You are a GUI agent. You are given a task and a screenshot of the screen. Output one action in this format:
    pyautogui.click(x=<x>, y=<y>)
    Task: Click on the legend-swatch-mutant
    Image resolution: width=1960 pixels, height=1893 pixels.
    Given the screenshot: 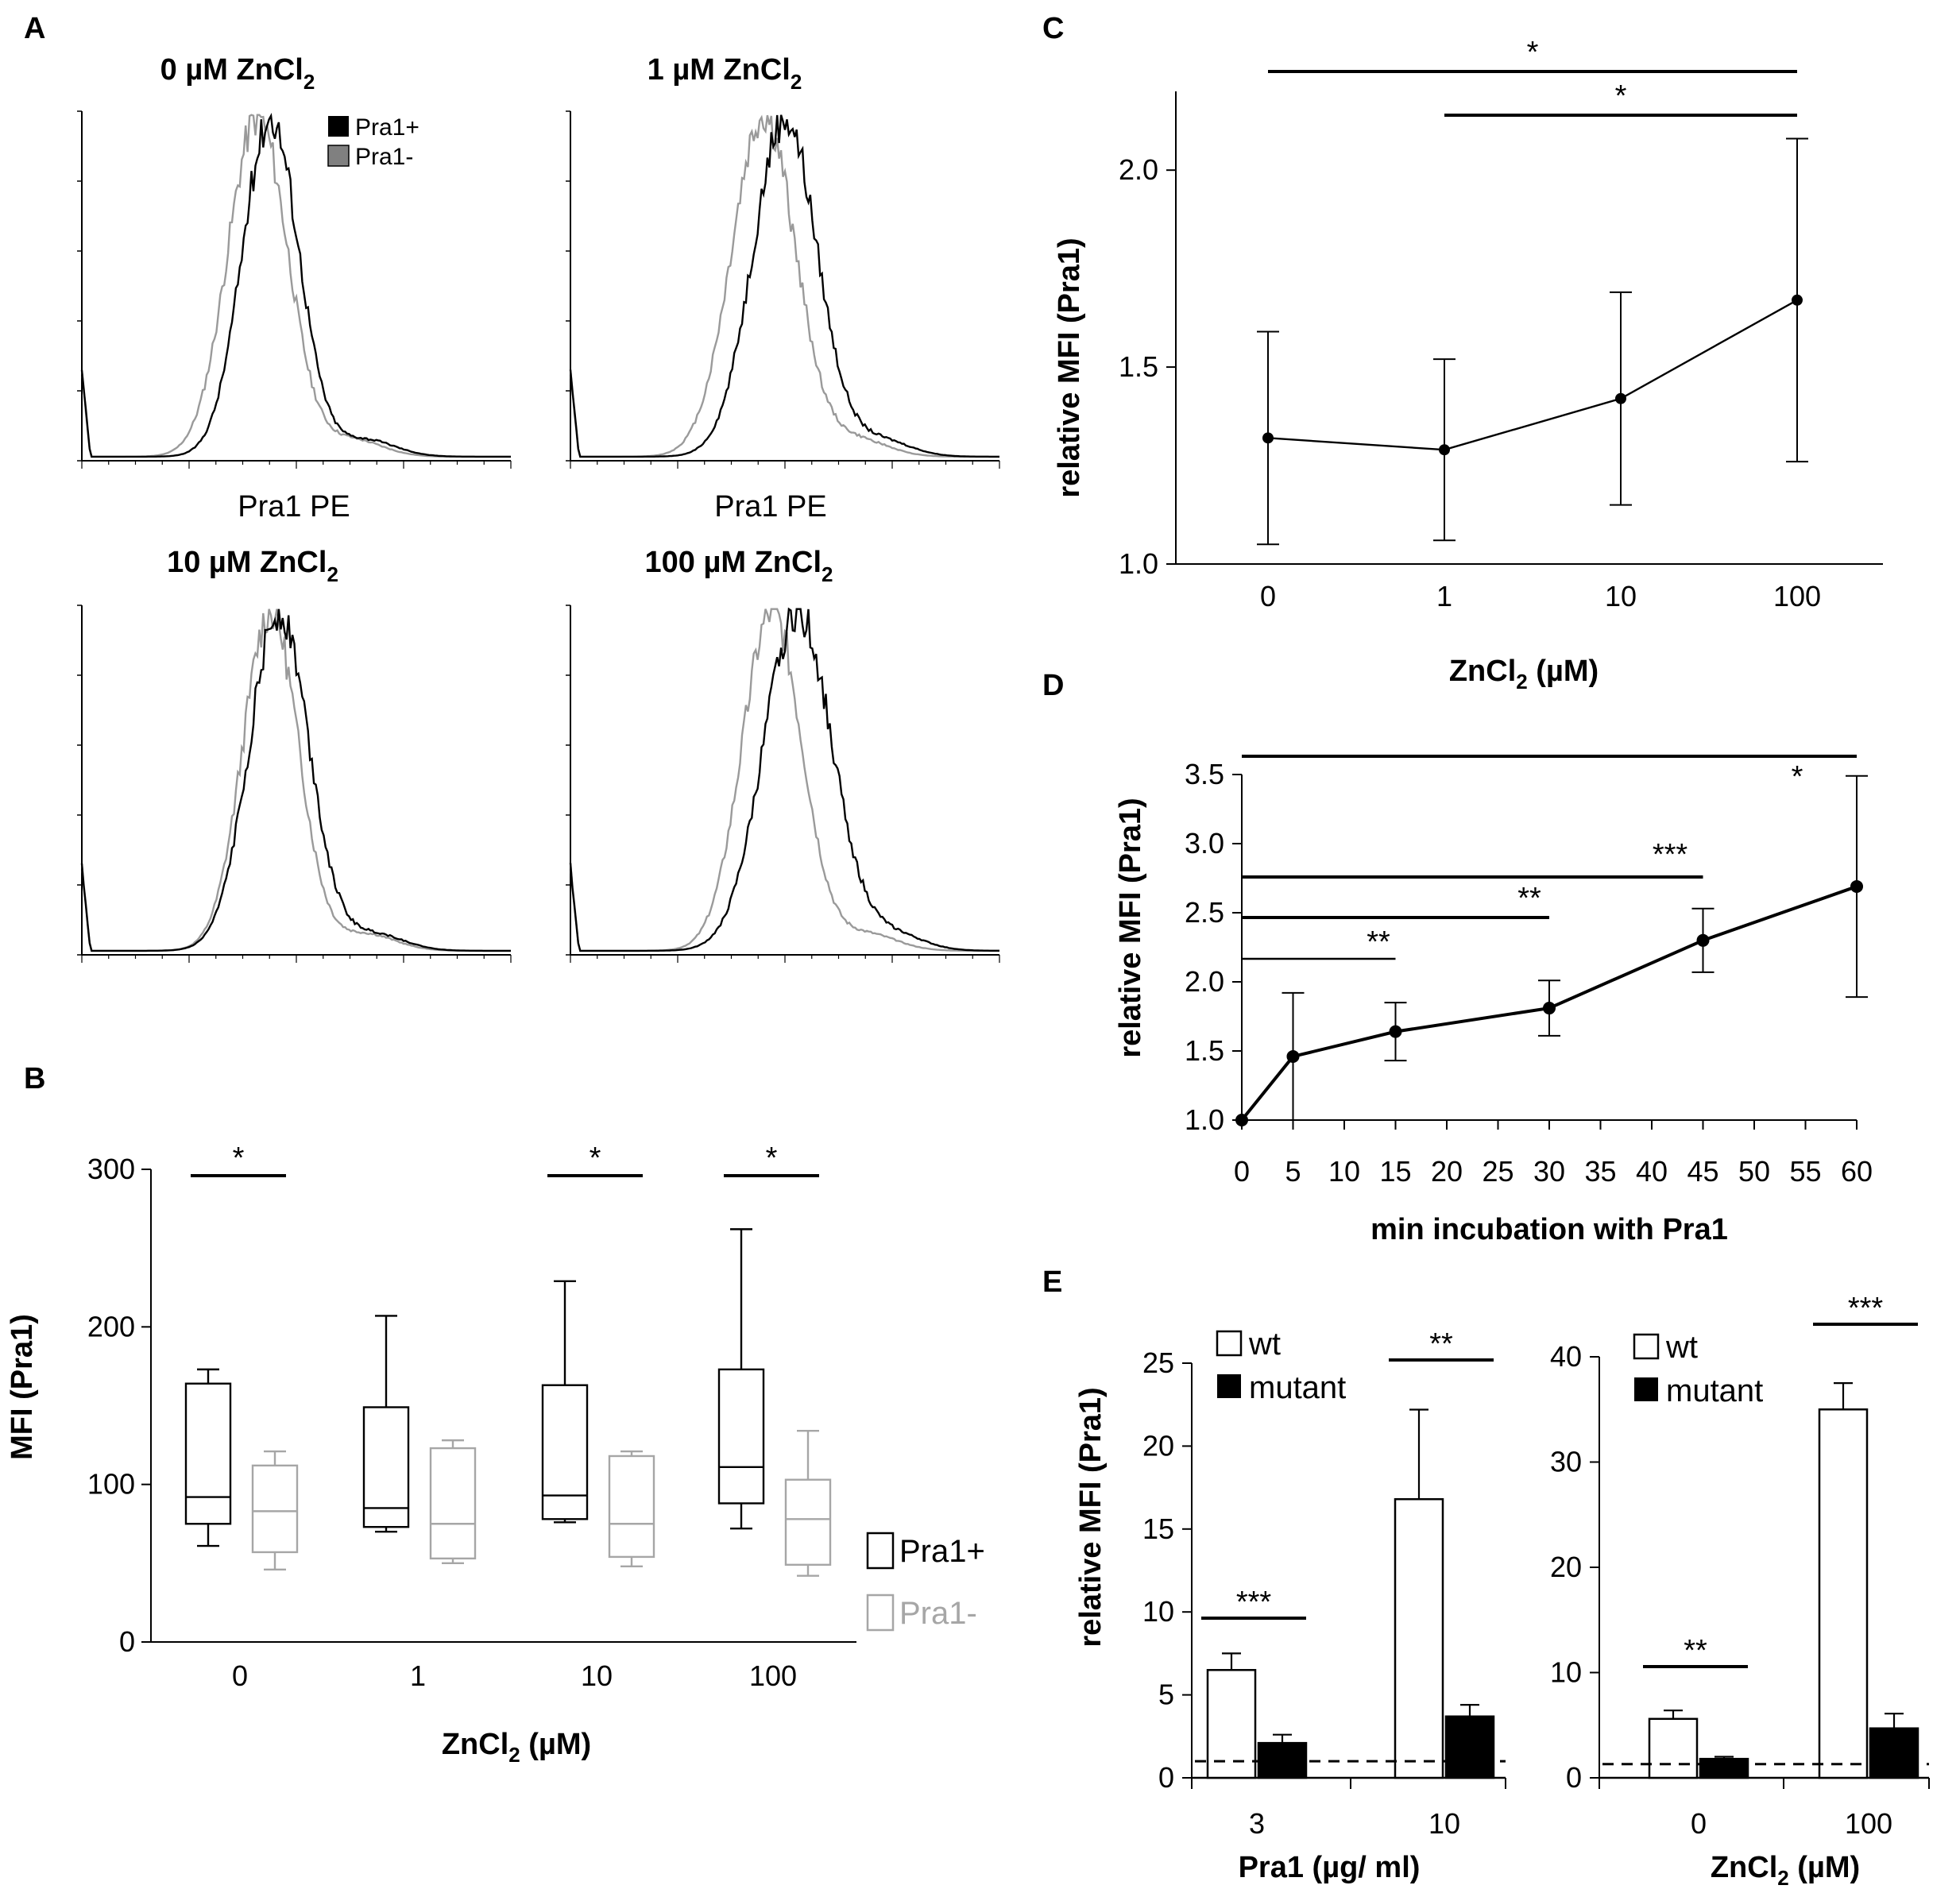 What is the action you would take?
    pyautogui.click(x=1229, y=1386)
    